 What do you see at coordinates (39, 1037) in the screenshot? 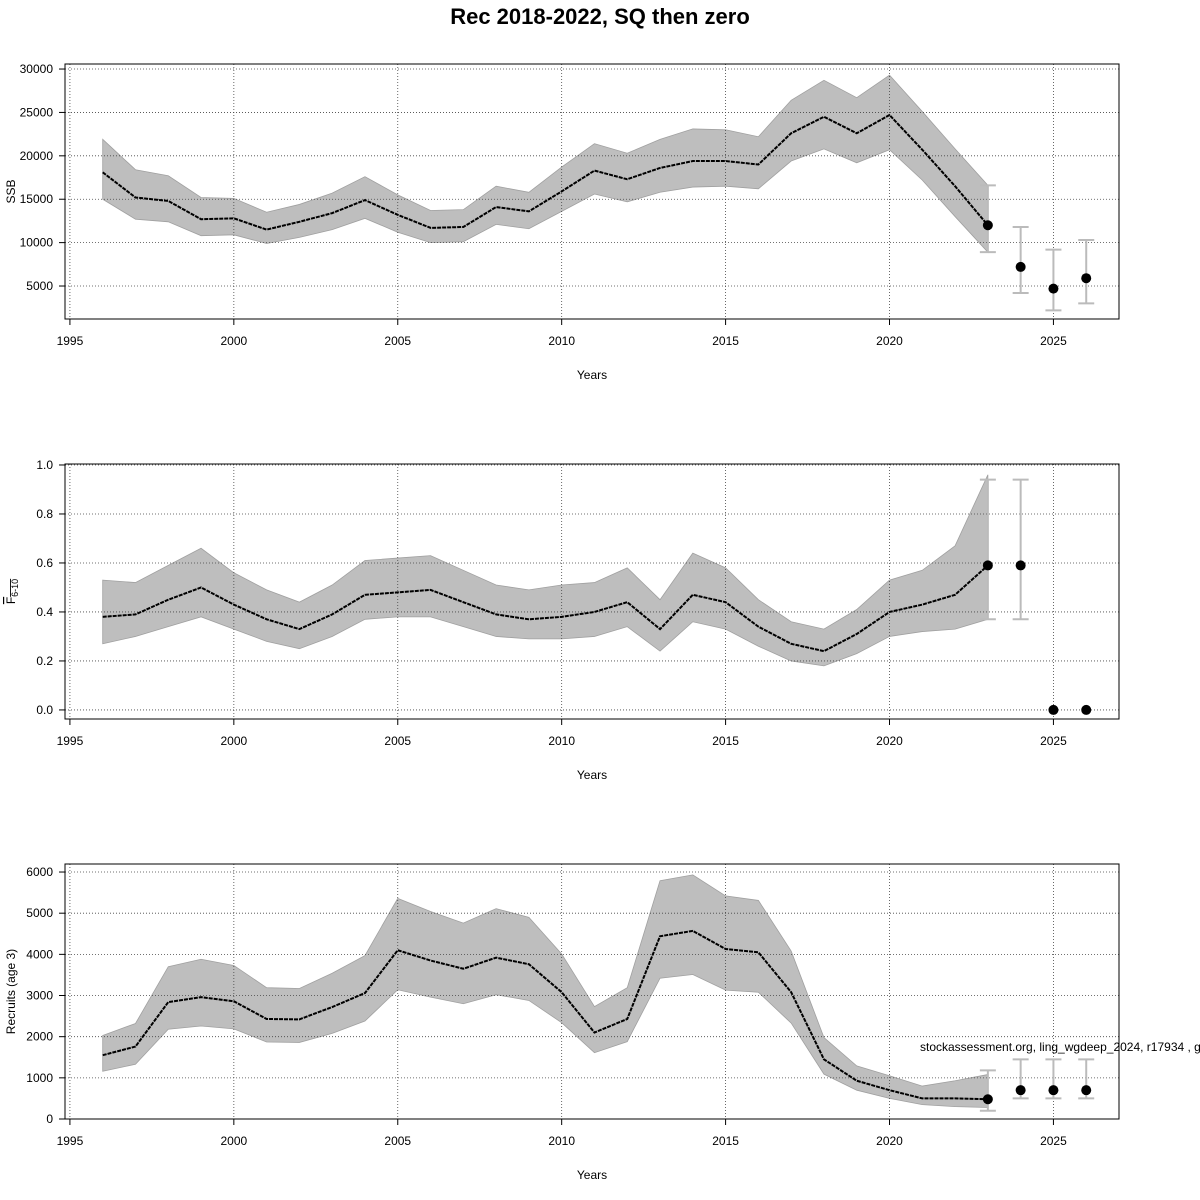
I see `y-tick-label: 2000` at bounding box center [39, 1037].